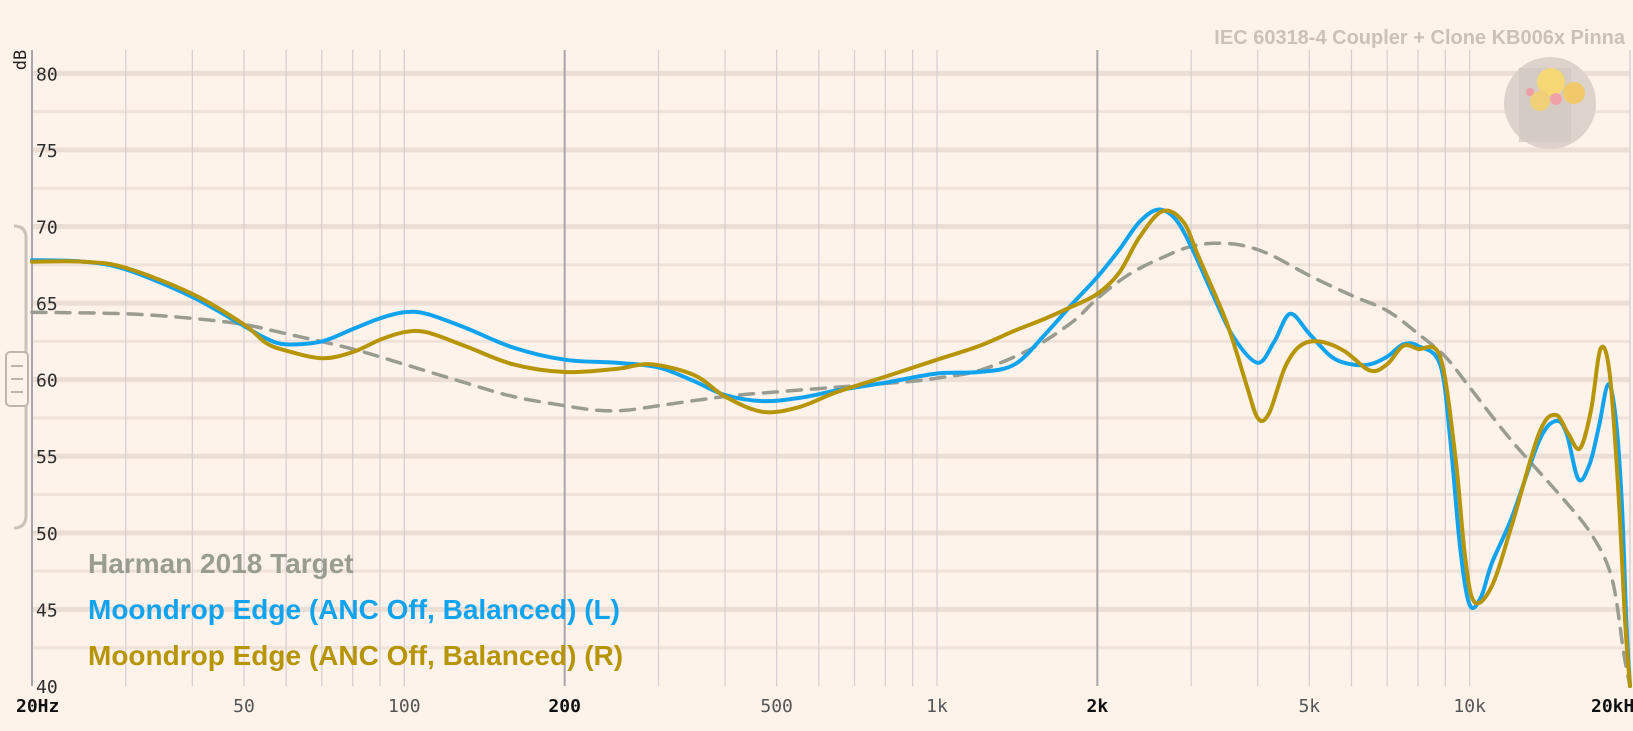 The image size is (1633, 731). I want to click on y-tick-label: 70, so click(47, 227).